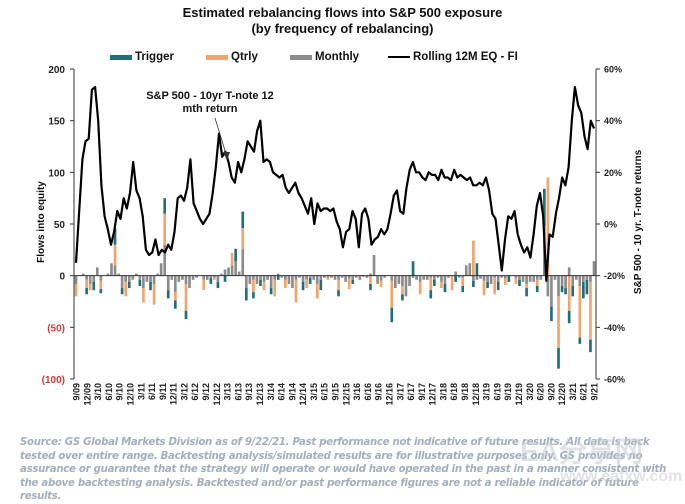 Image resolution: width=685 pixels, height=504 pixels. What do you see at coordinates (581, 451) in the screenshot?
I see `watermark-text: EA分享网` at bounding box center [581, 451].